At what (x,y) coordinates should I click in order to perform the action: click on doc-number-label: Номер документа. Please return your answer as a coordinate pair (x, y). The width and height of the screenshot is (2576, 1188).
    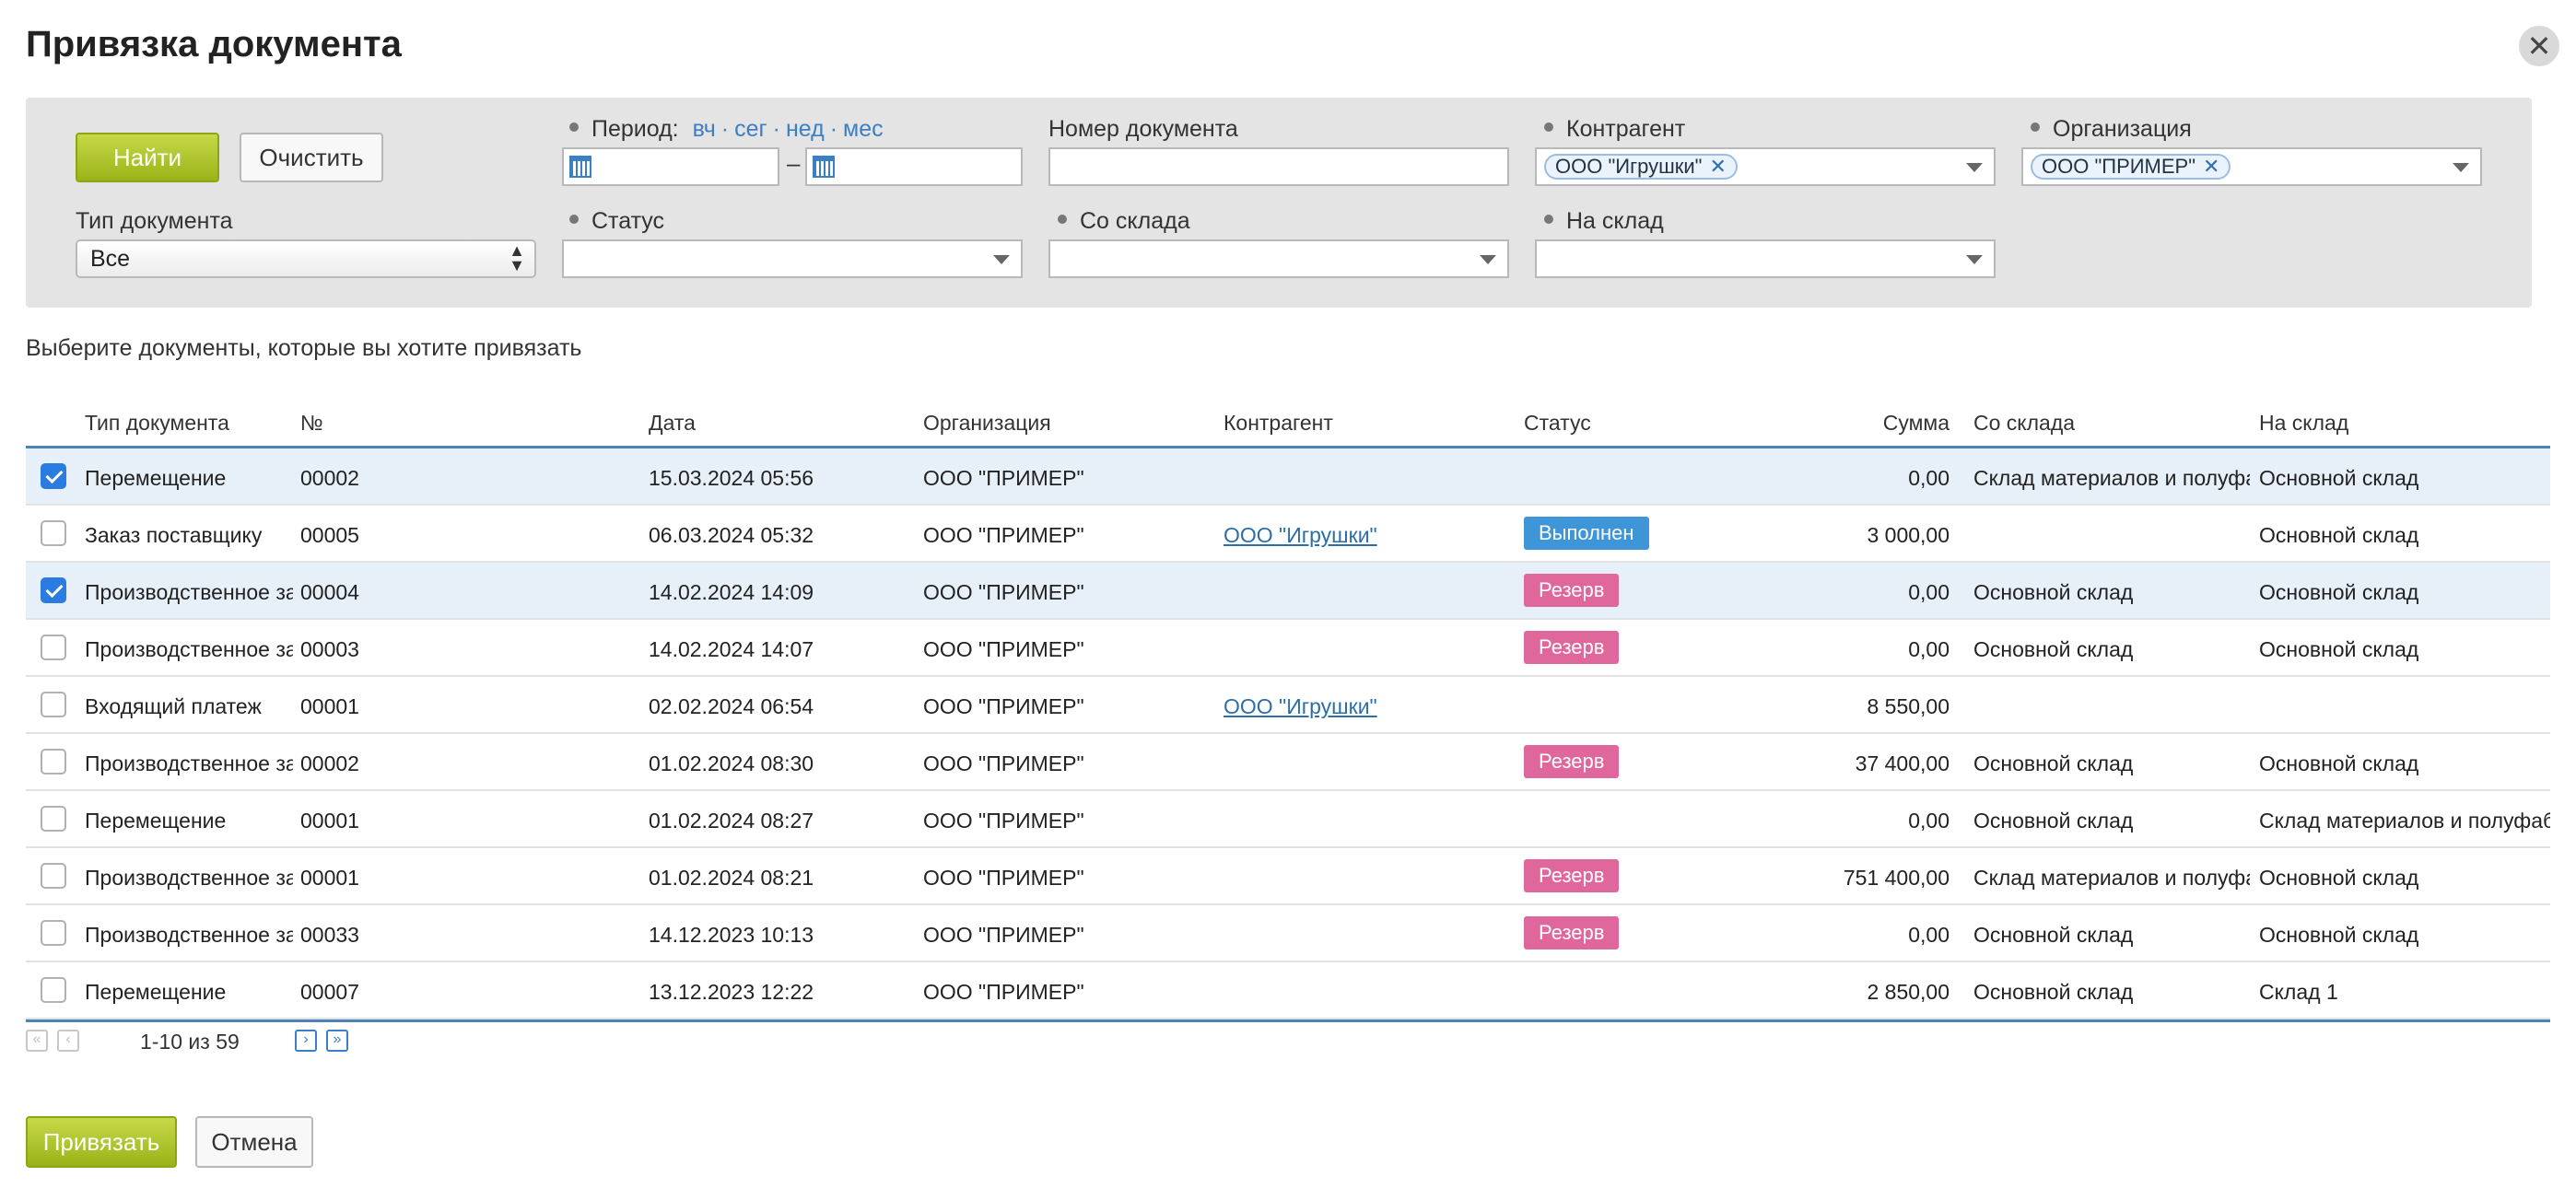
    Looking at the image, I should click on (1143, 129).